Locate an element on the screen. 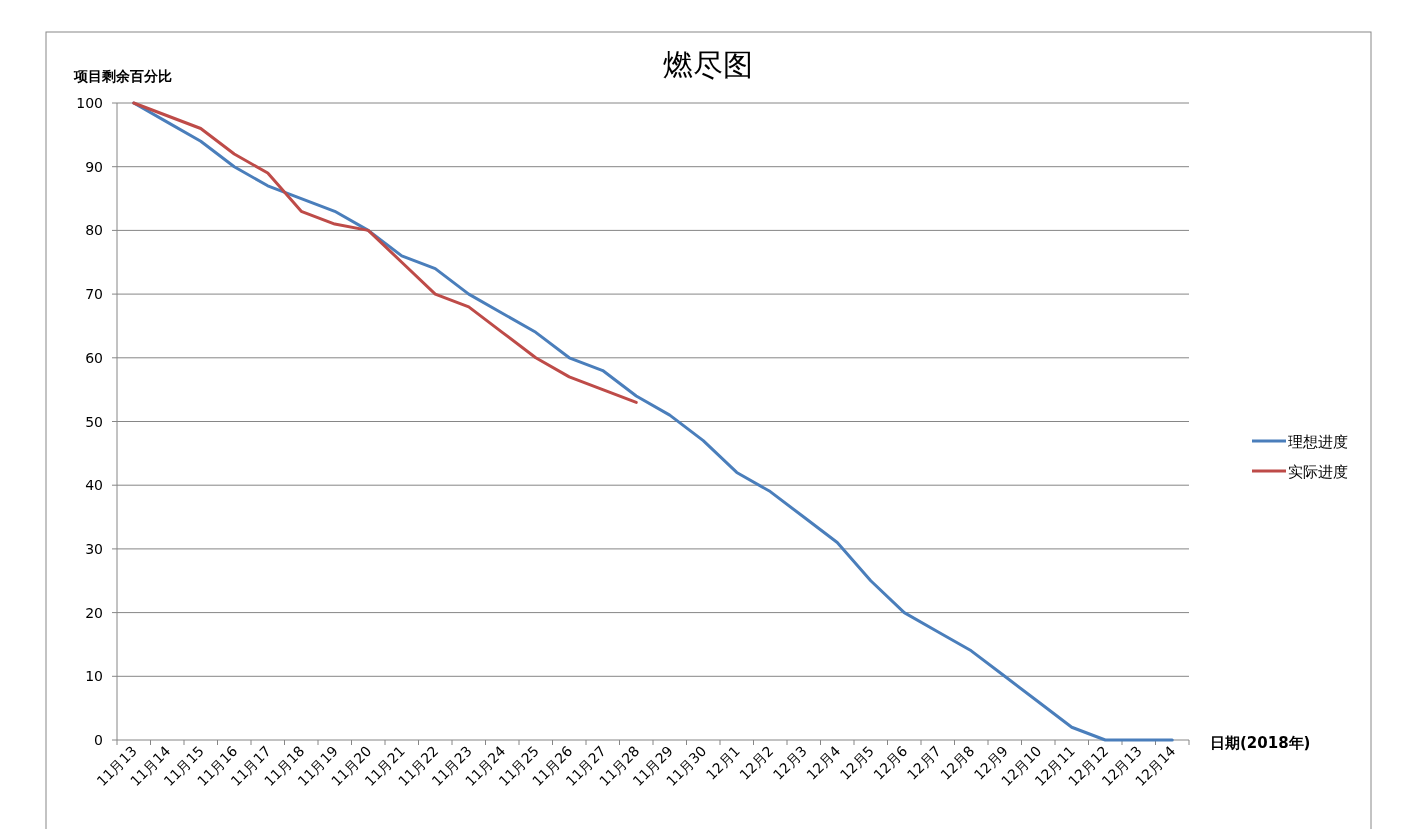 The image size is (1421, 829). y-tick-label: 60 is located at coordinates (94, 357).